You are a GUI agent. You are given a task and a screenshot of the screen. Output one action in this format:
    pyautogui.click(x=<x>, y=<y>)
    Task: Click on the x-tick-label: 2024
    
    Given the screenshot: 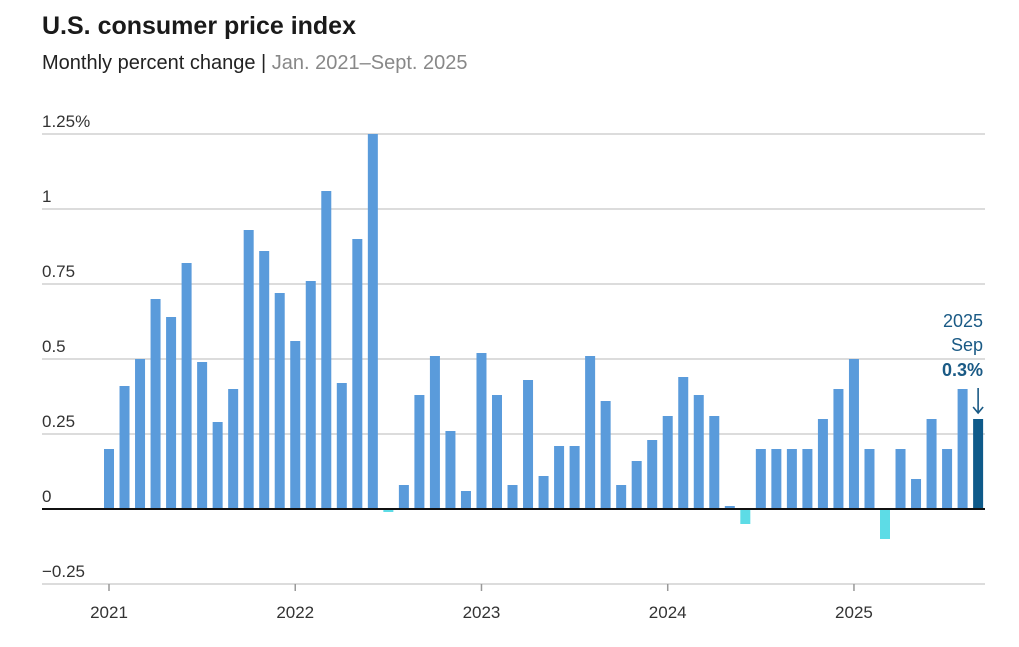 What is the action you would take?
    pyautogui.click(x=668, y=612)
    